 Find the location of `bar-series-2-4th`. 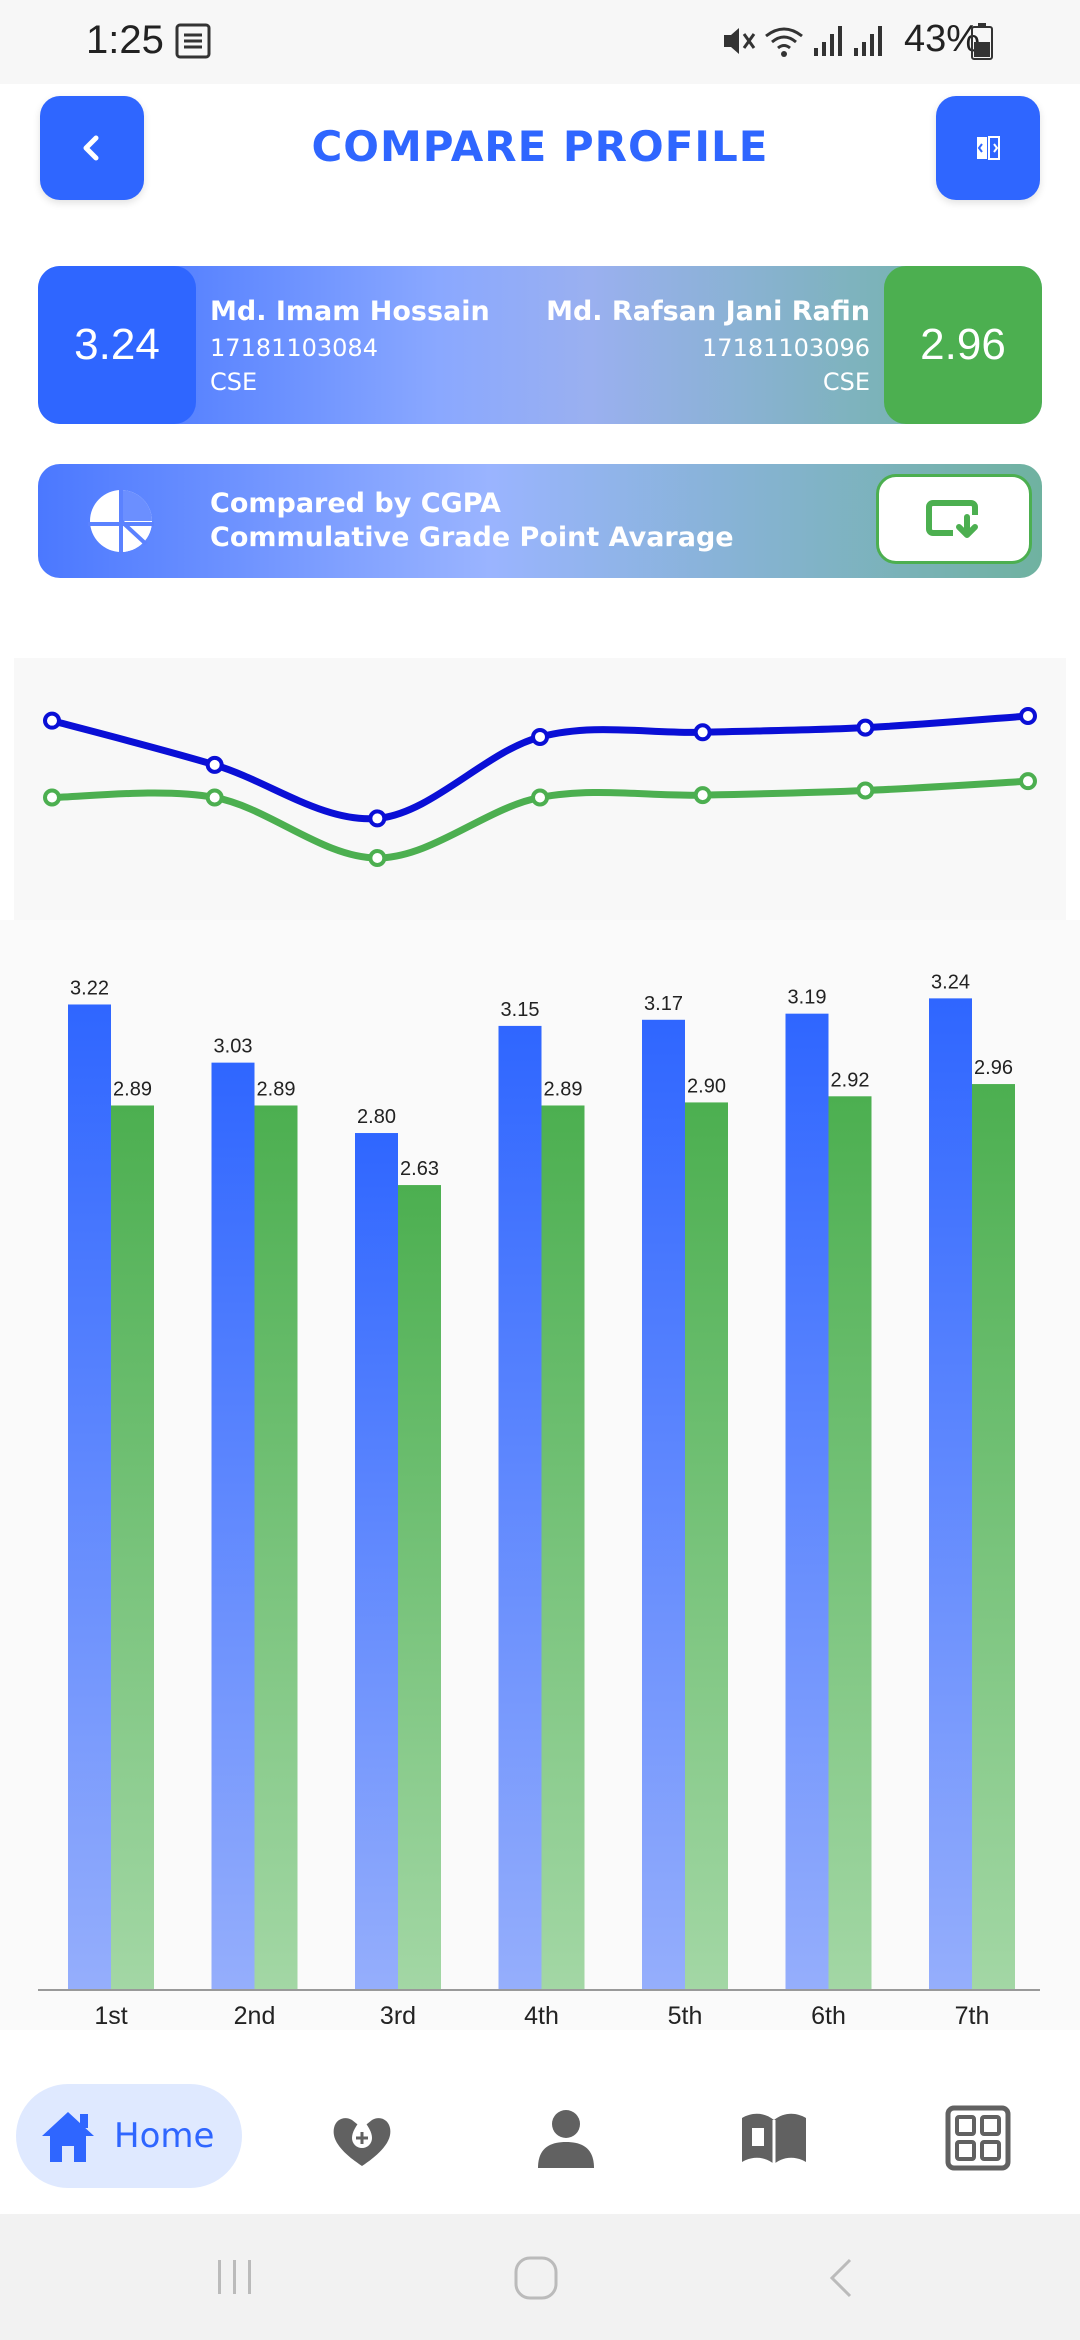

bar-series-2-4th is located at coordinates (563, 1547).